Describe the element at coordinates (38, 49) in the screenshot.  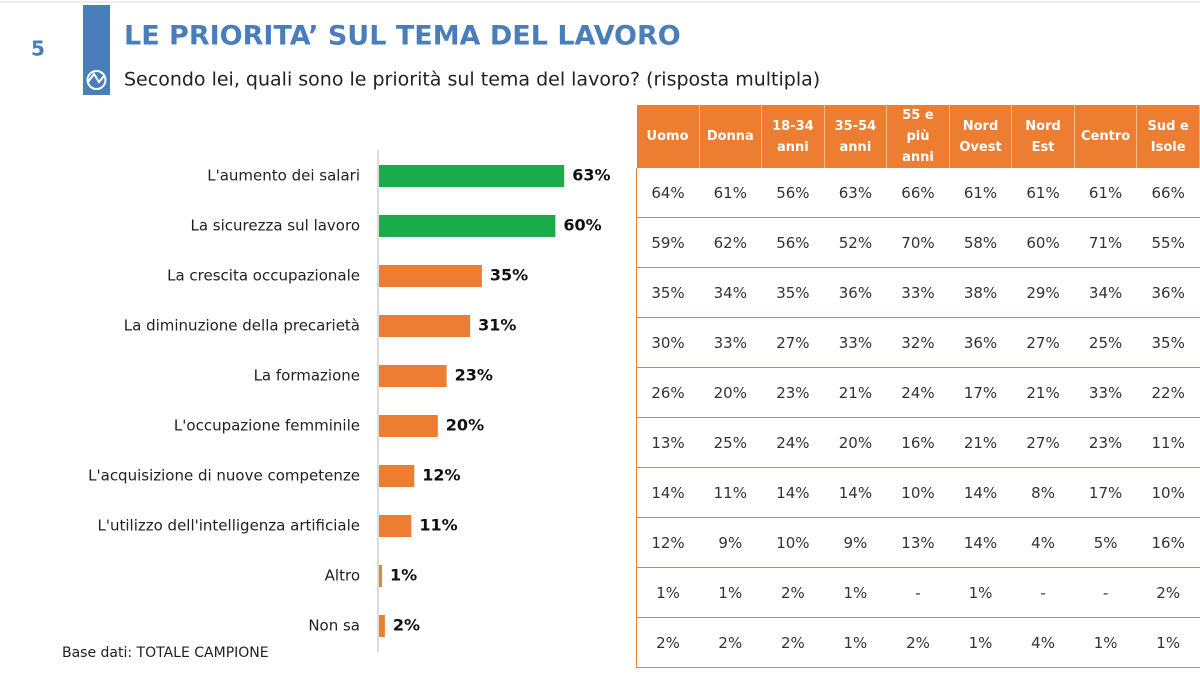
I see `page-number: 5` at that location.